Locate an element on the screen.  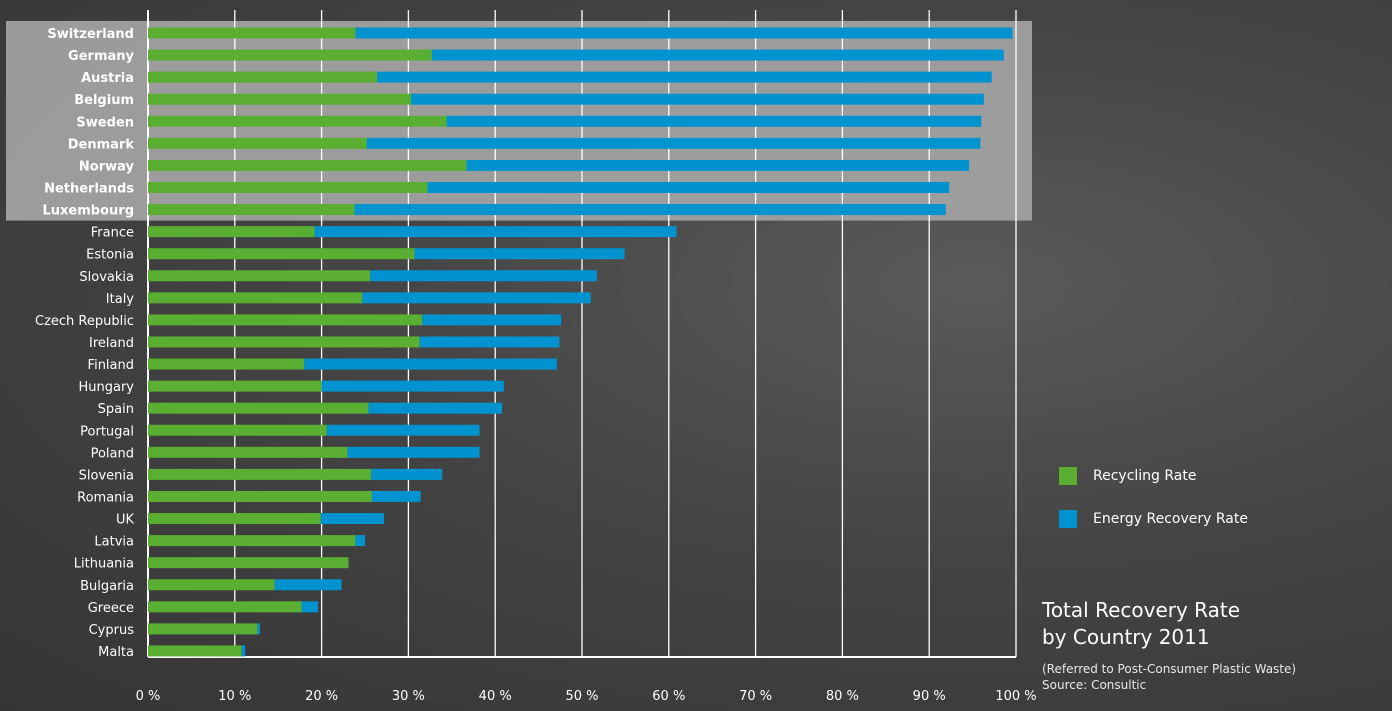
x-tick-label: 100 % is located at coordinates (1015, 696).